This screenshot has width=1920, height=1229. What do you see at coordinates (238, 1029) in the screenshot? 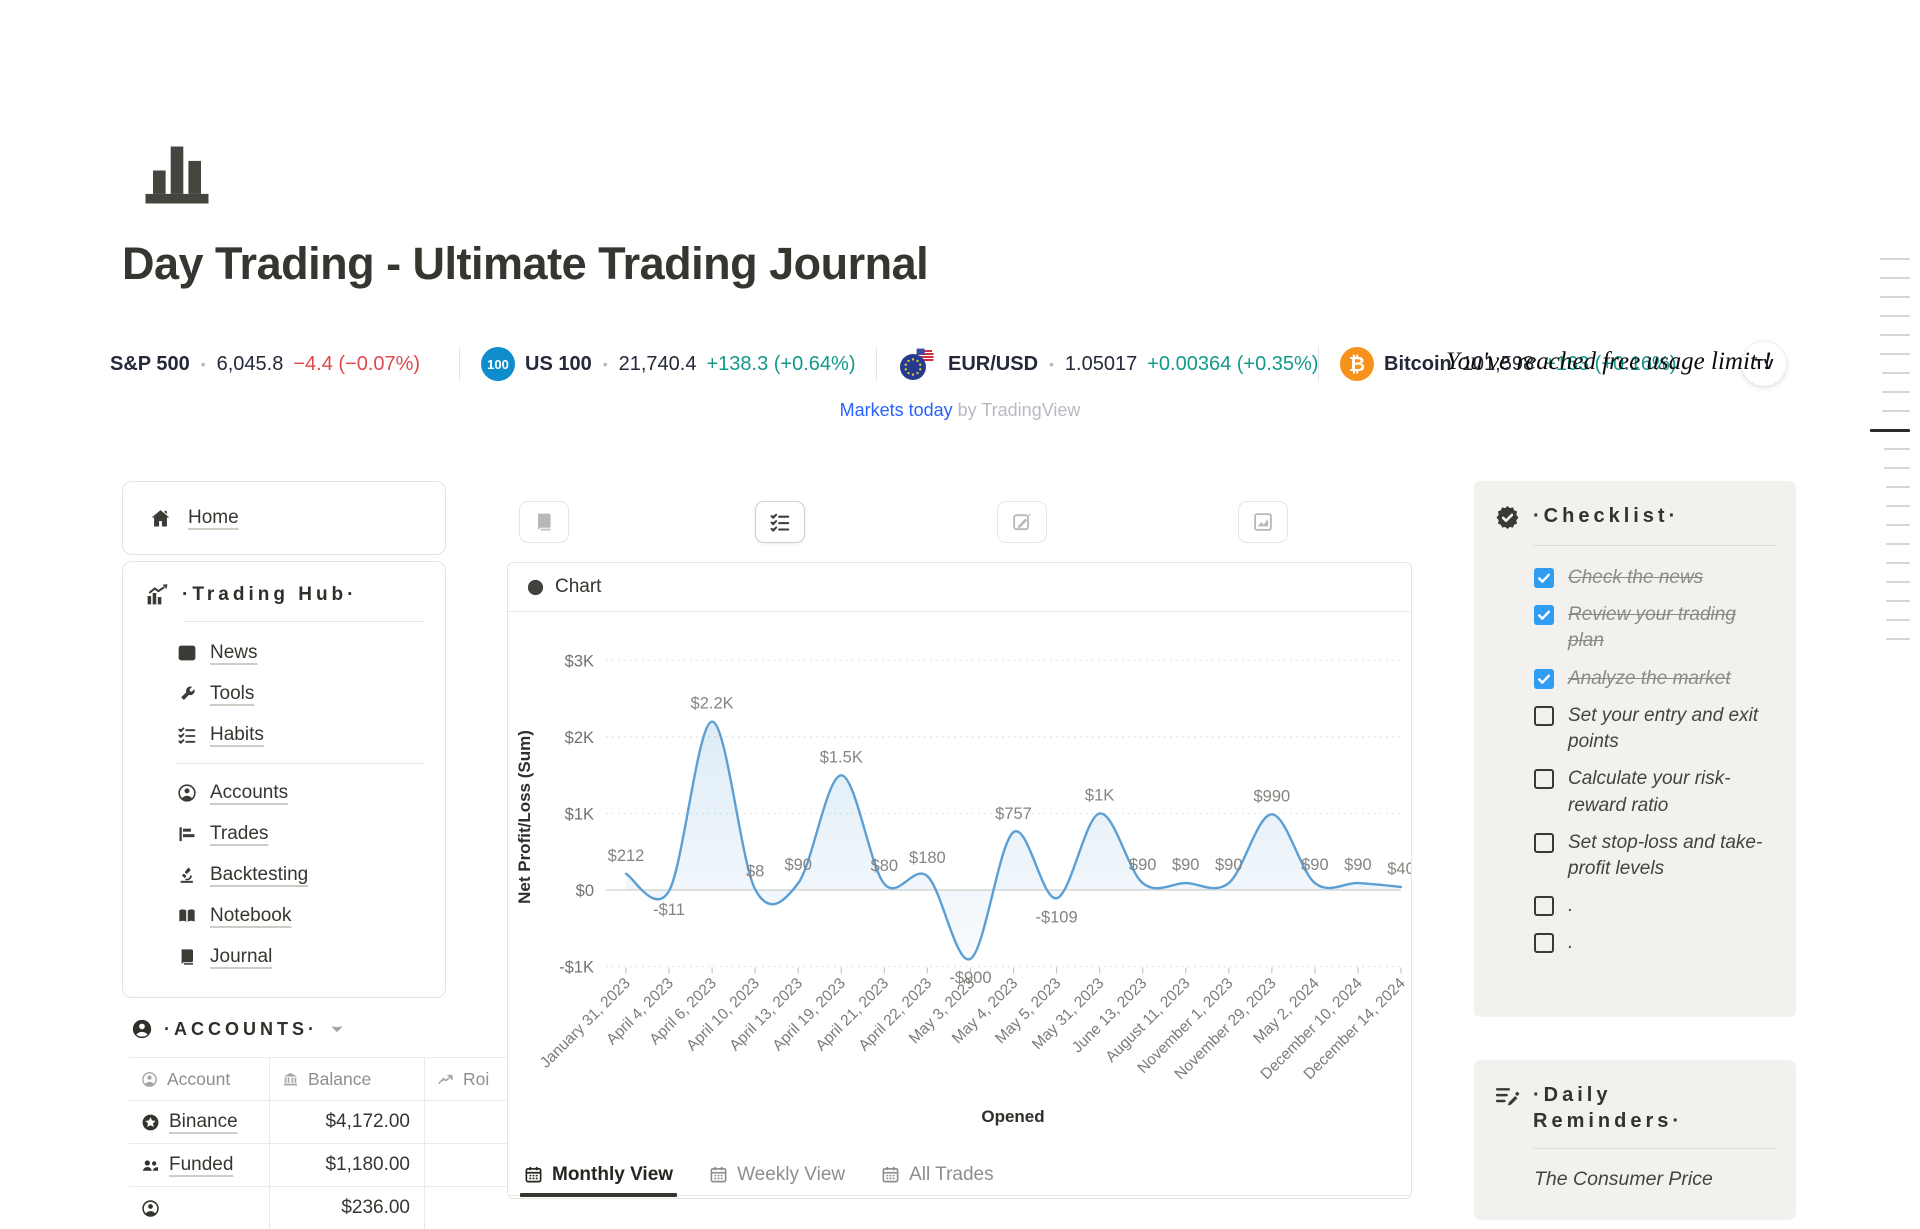
I see `accounts-section-header: ·ACCOUNTS·` at bounding box center [238, 1029].